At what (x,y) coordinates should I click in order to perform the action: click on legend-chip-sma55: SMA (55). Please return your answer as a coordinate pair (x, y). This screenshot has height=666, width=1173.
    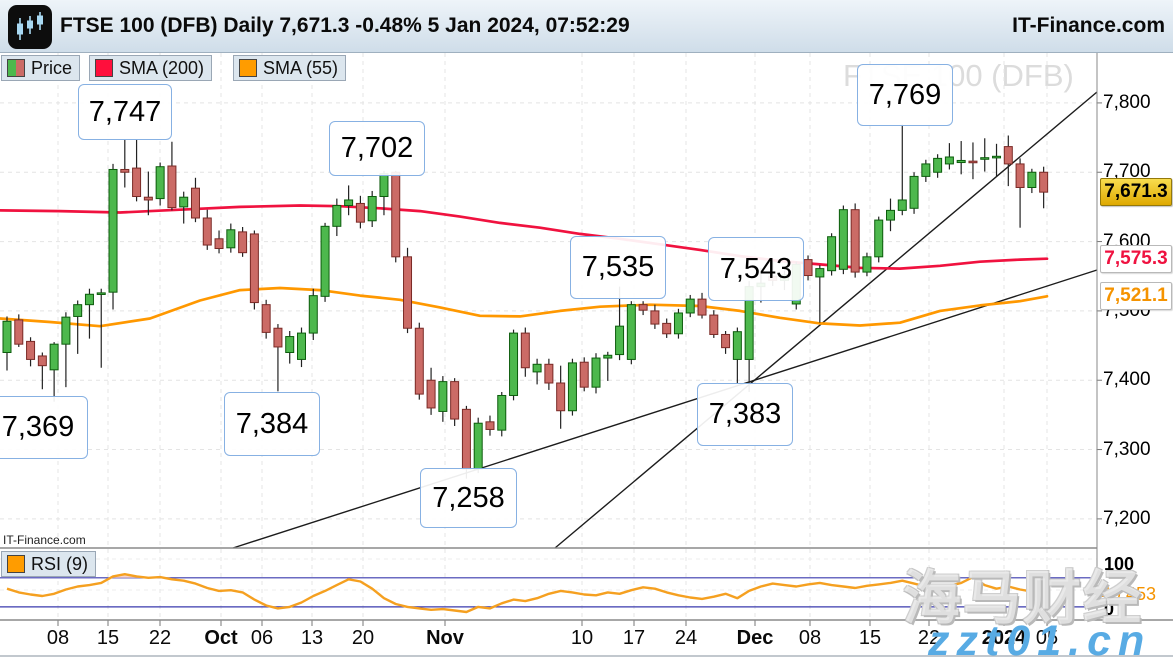
    Looking at the image, I should click on (290, 68).